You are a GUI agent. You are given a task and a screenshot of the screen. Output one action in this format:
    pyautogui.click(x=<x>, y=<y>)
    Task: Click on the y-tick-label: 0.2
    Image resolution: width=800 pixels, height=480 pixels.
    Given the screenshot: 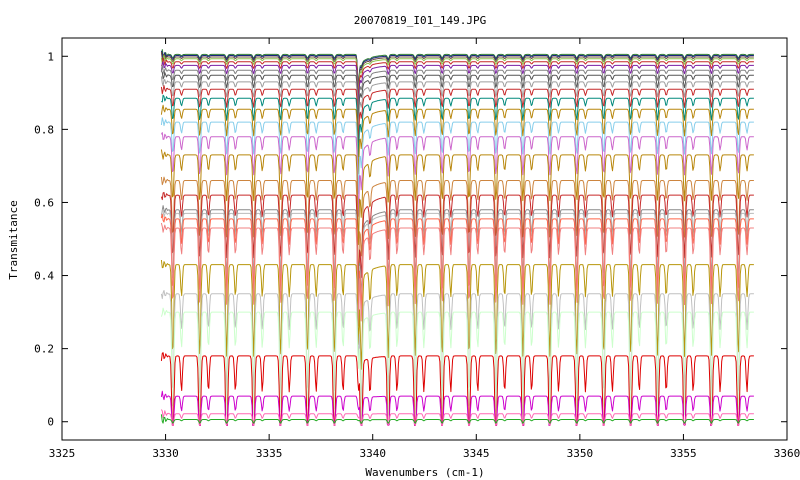 What is the action you would take?
    pyautogui.click(x=44, y=349)
    